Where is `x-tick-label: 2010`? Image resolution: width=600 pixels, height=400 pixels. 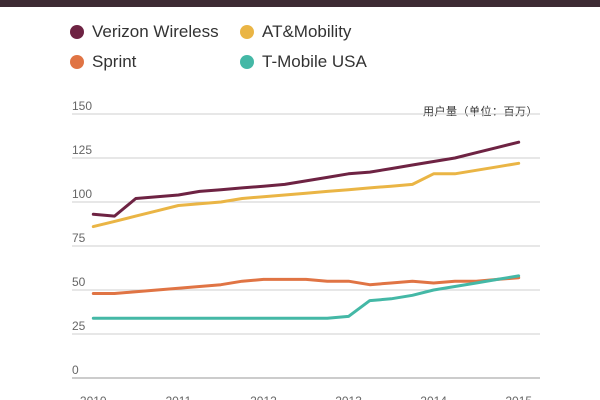
x-tick-label: 2010 is located at coordinates (93, 397).